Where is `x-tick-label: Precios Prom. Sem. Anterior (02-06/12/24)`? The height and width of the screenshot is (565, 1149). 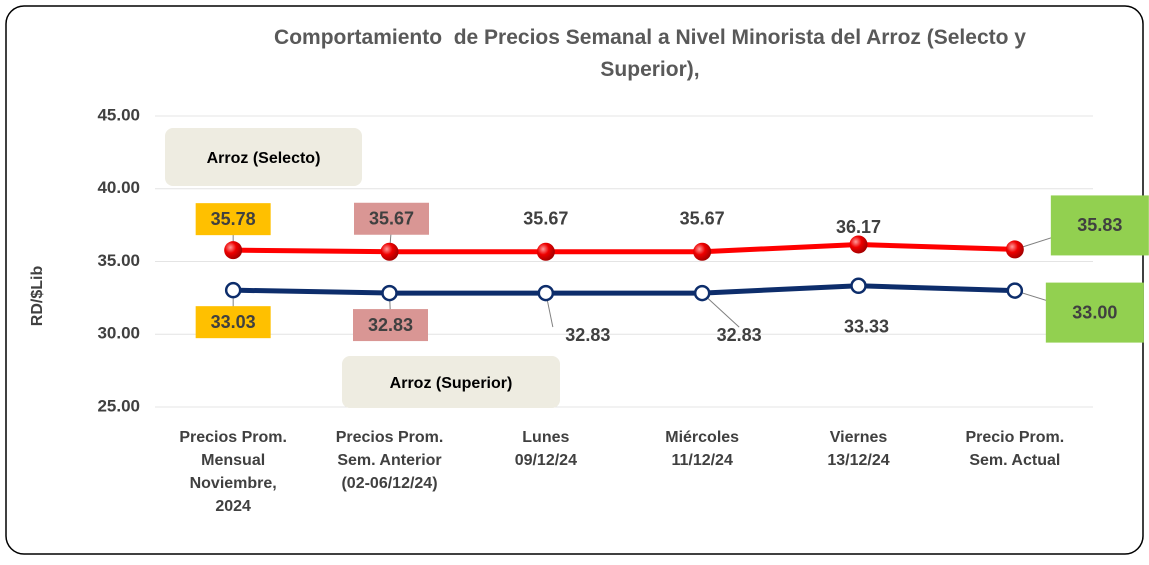
x-tick-label: Precios Prom. Sem. Anterior (02-06/12/24) is located at coordinates (390, 460).